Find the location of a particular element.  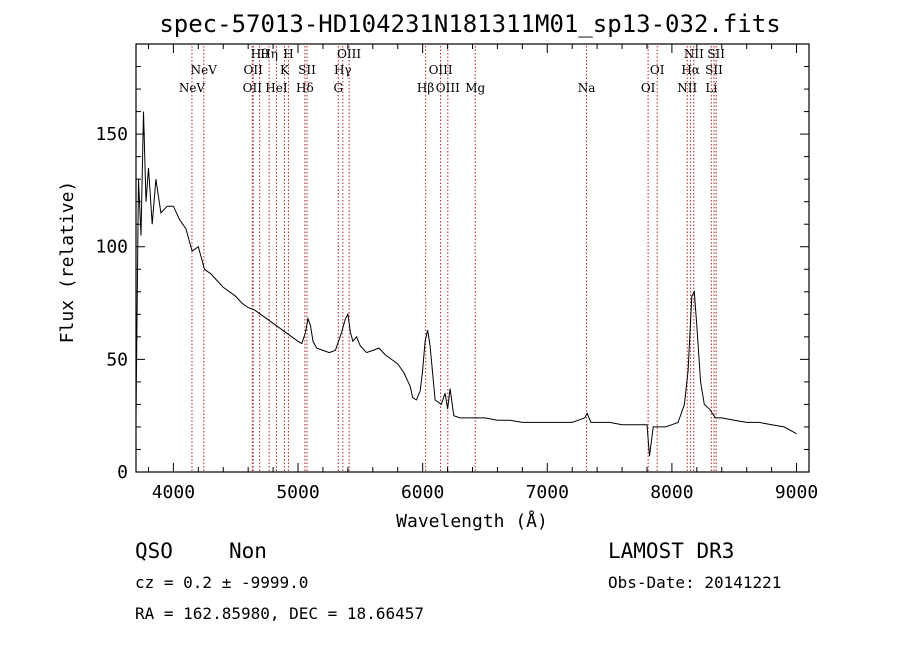

line-label-22: Hα is located at coordinates (690, 70).